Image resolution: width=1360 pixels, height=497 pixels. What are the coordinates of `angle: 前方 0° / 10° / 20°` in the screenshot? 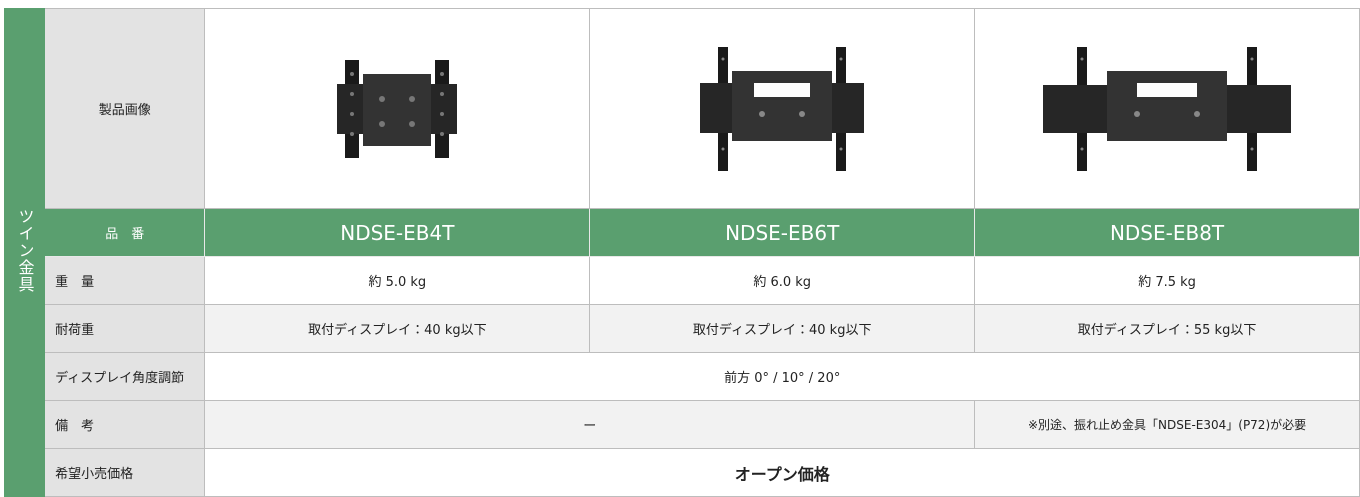 It's located at (782, 376).